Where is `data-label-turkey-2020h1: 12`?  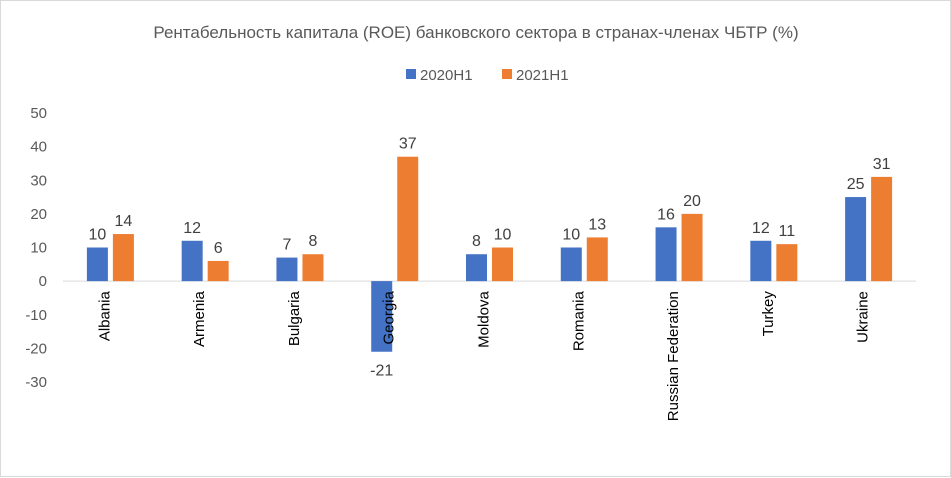 data-label-turkey-2020h1: 12 is located at coordinates (761, 228).